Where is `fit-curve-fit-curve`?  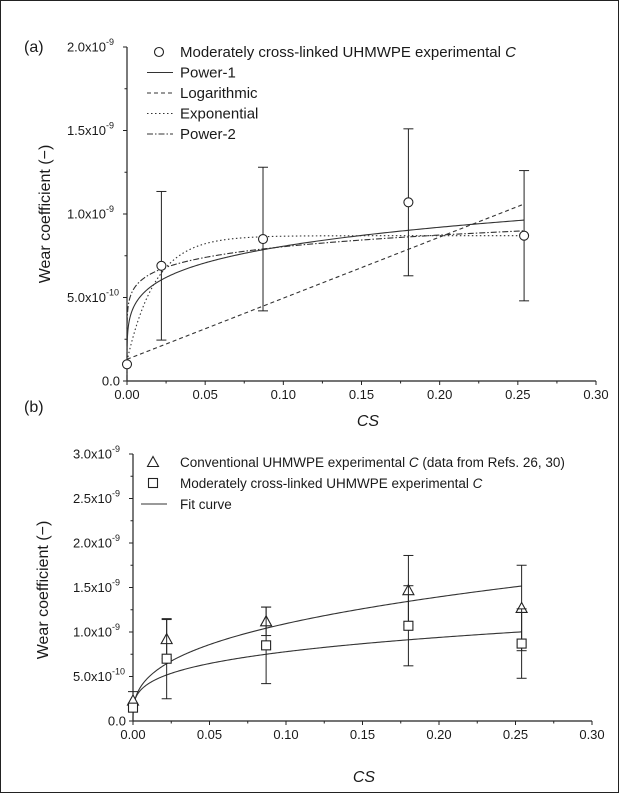
fit-curve-fit-curve is located at coordinates (327, 653).